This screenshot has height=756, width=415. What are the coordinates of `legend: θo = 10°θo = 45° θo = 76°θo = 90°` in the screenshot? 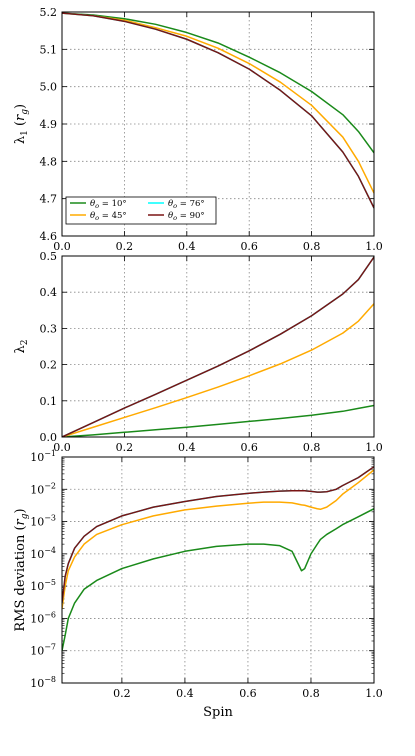 It's located at (141, 210).